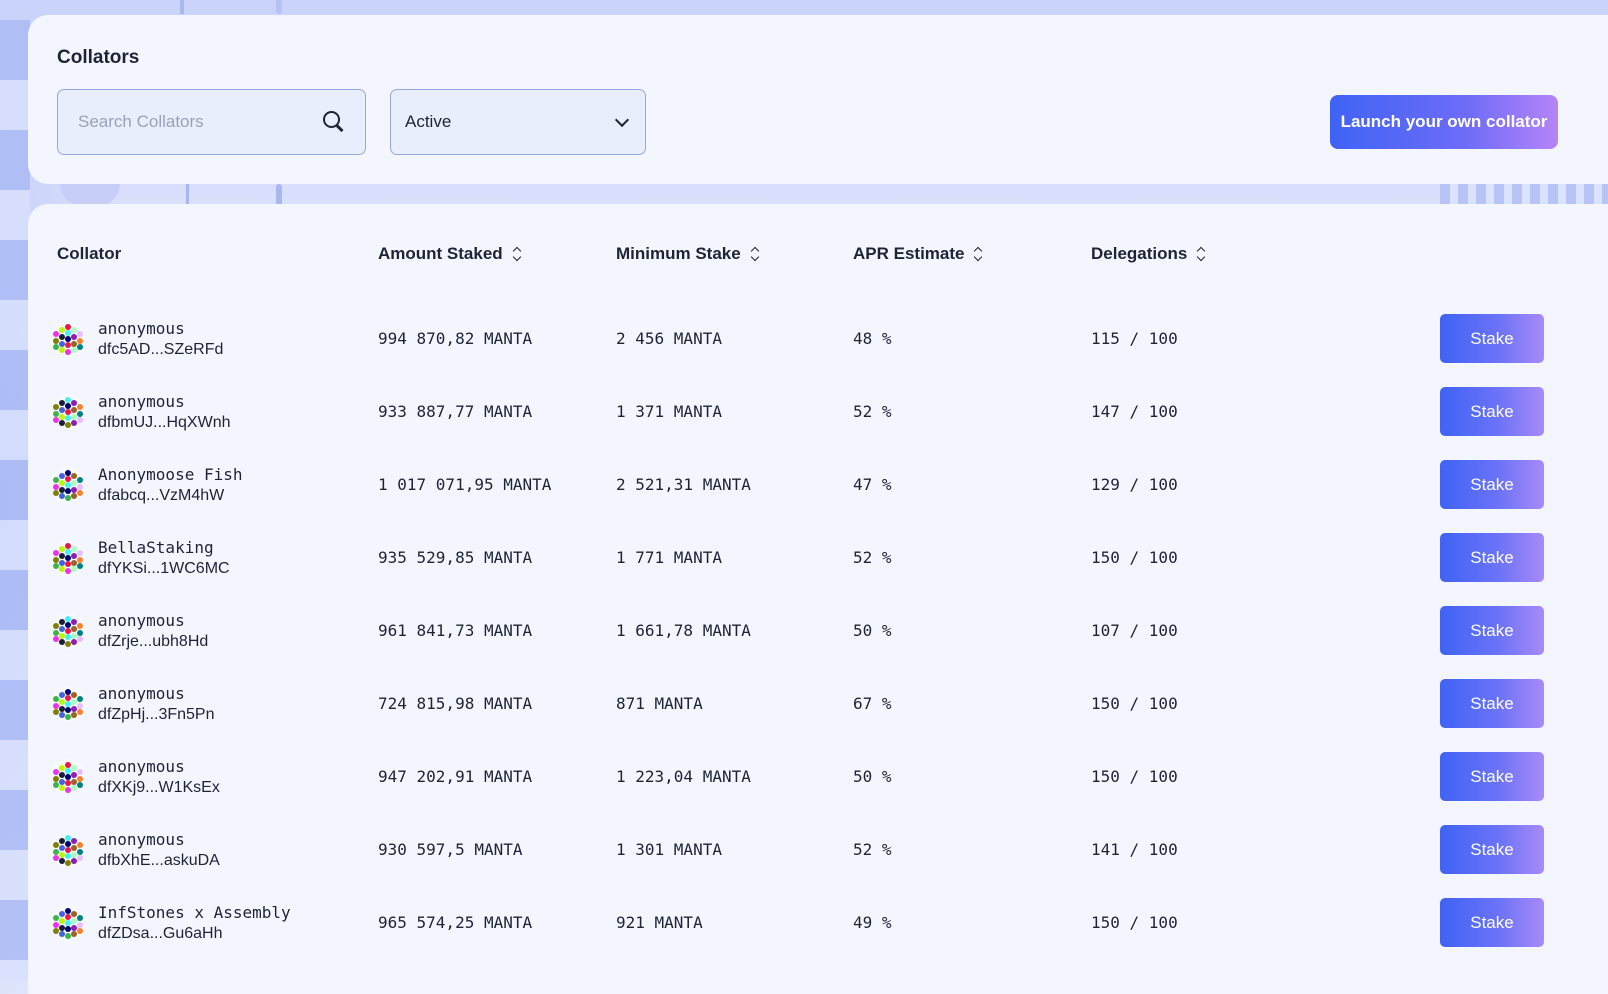 The image size is (1608, 994). I want to click on header-delegations: Delegations, so click(1148, 254).